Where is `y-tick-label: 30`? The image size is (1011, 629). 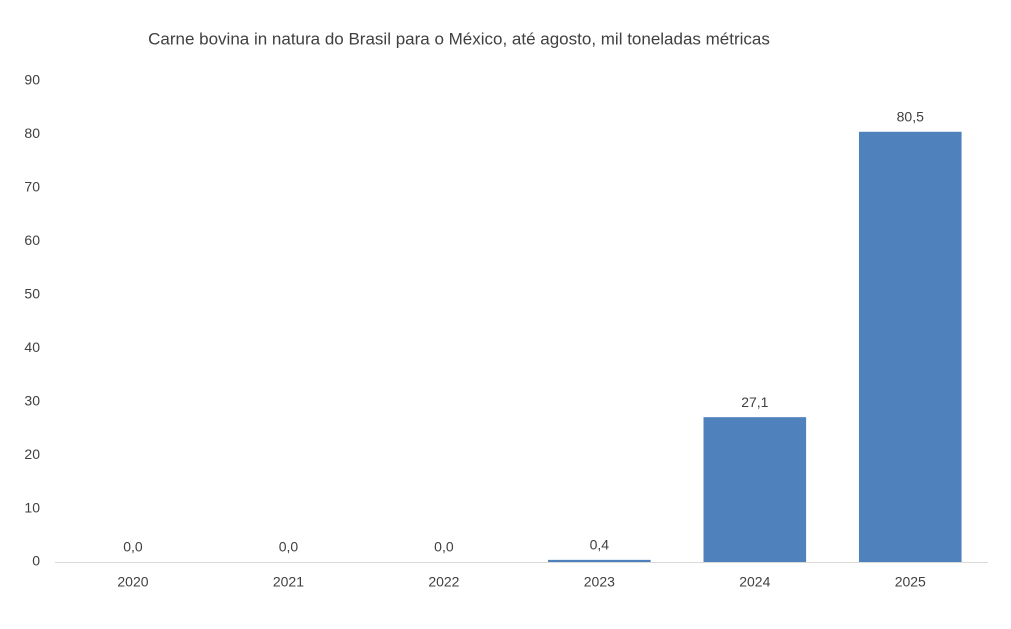 y-tick-label: 30 is located at coordinates (32, 400).